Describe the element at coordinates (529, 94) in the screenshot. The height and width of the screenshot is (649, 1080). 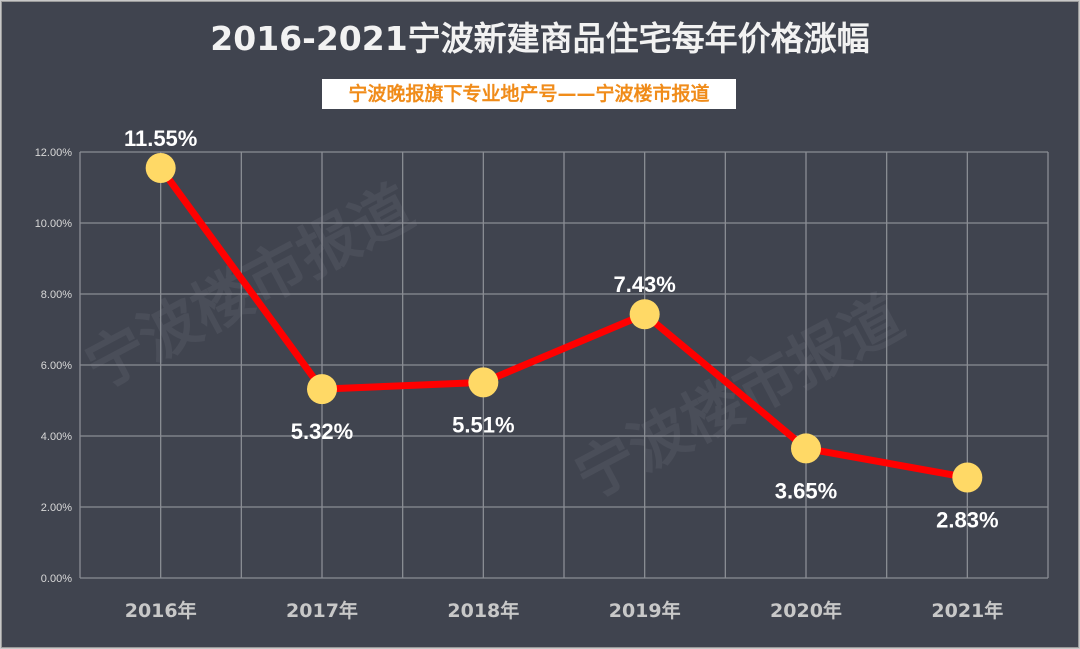
I see `chart-subtitle-banner: 宁波晚报旗下专业地产号——宁波楼市报道` at that location.